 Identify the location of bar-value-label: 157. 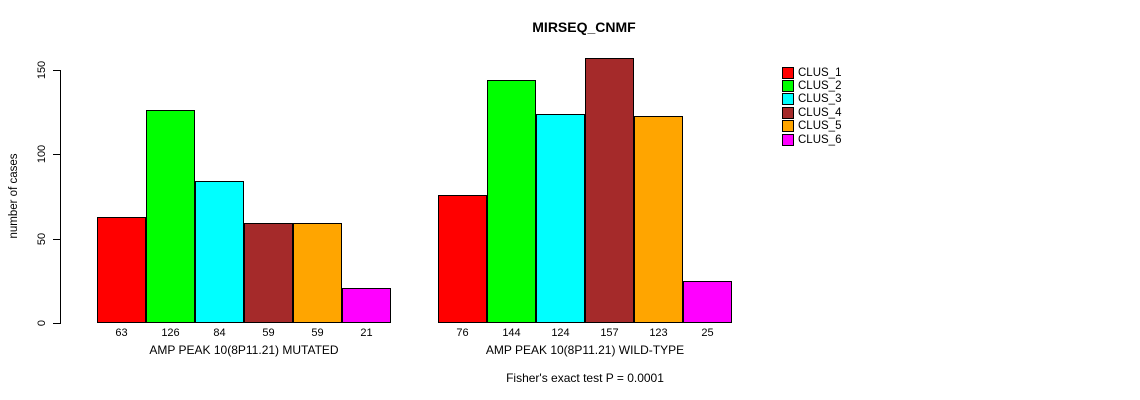
(609, 333).